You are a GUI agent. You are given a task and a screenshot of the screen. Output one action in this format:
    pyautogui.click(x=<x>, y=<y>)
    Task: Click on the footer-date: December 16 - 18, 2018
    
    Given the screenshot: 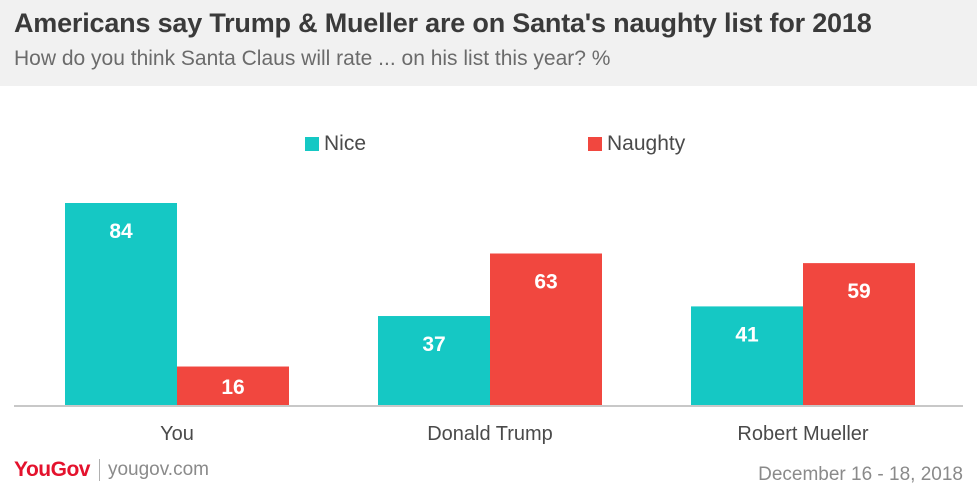 What is the action you would take?
    pyautogui.click(x=860, y=474)
    